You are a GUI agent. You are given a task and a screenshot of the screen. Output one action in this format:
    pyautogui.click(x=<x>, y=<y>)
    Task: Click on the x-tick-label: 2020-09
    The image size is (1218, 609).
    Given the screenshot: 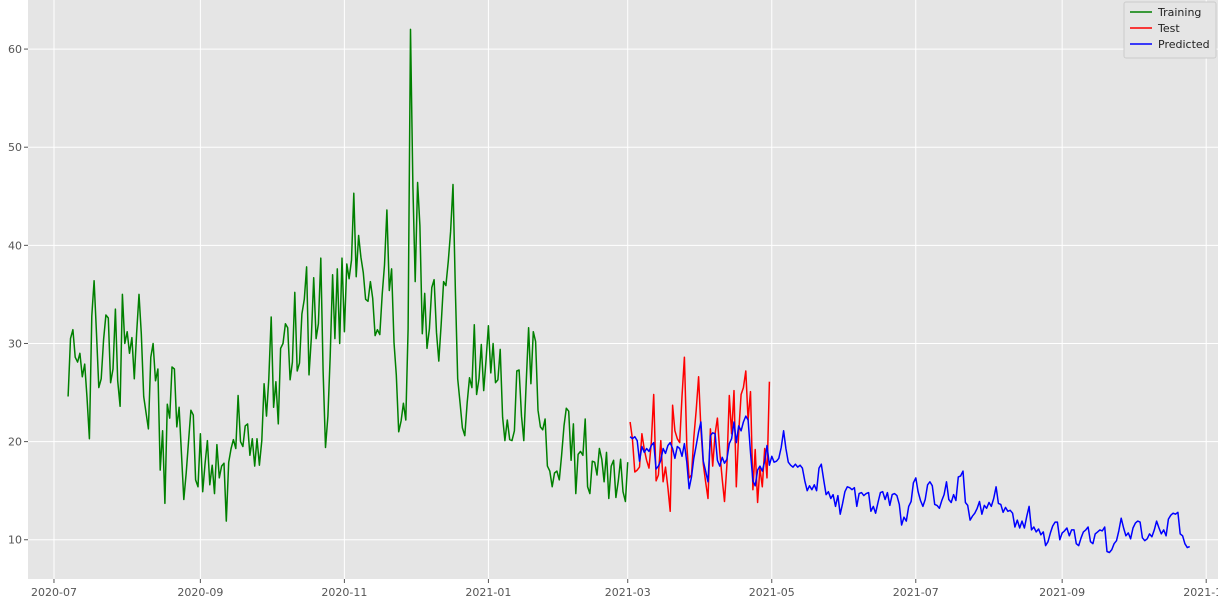 What is the action you would take?
    pyautogui.click(x=200, y=592)
    